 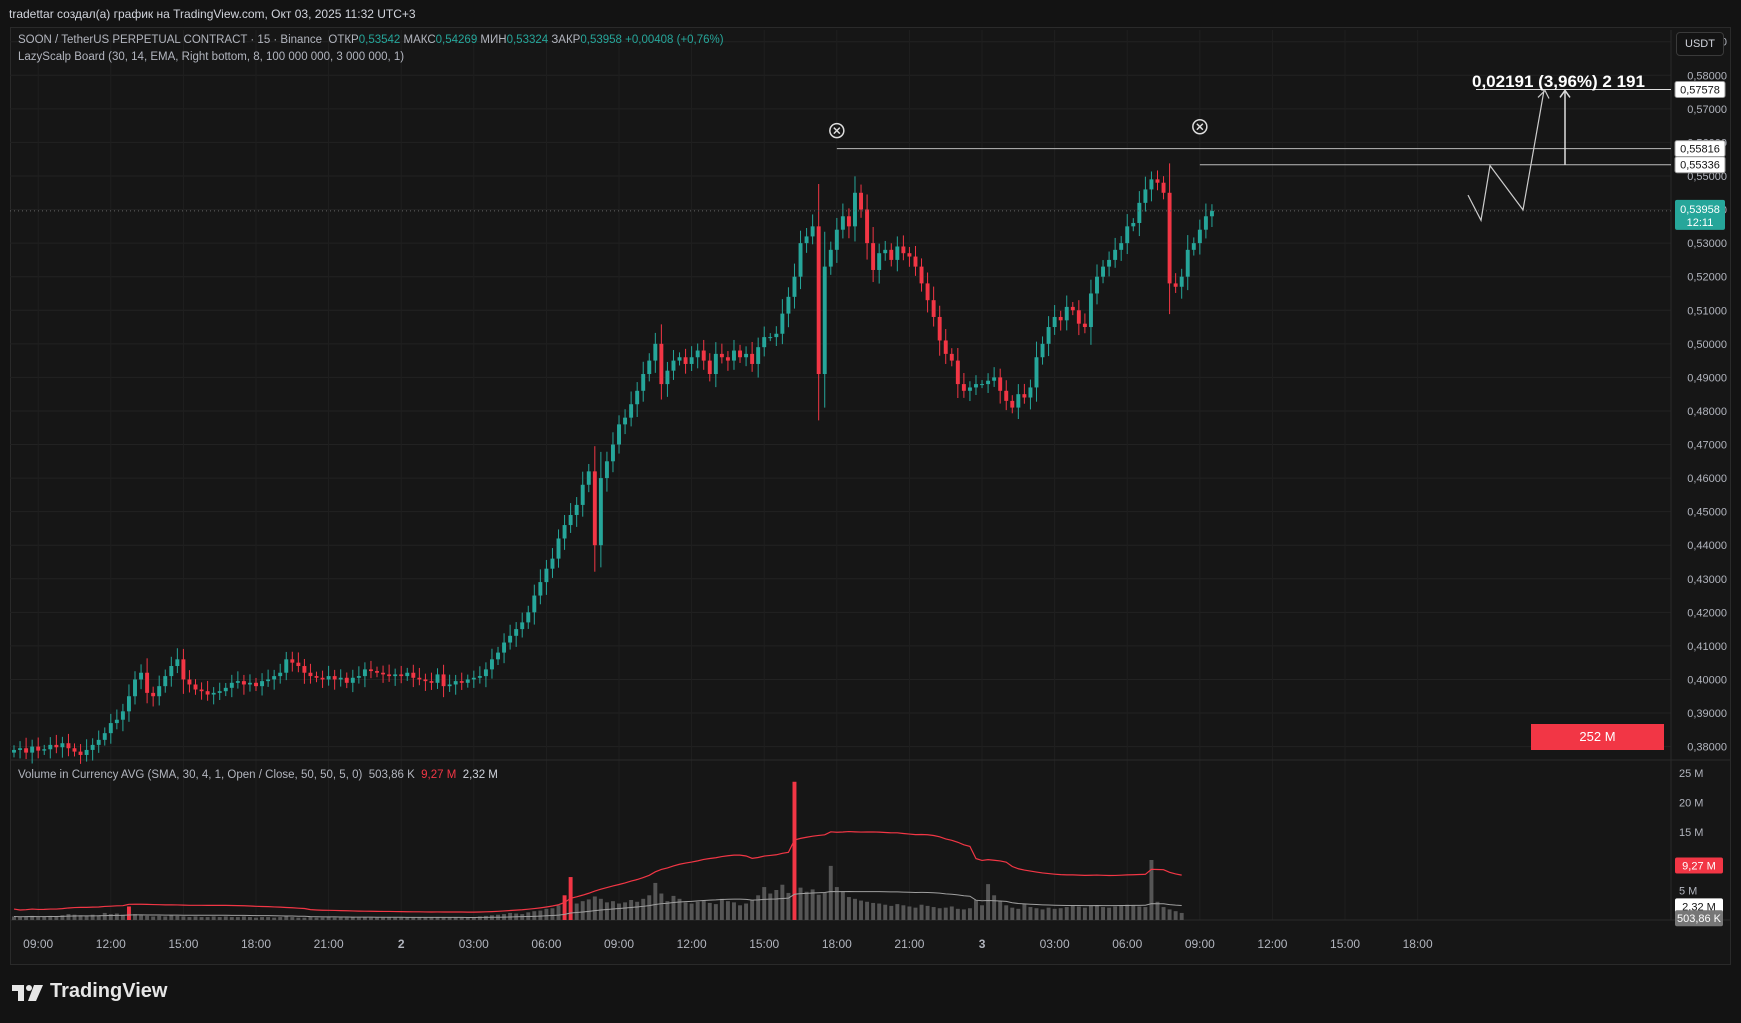 What do you see at coordinates (1700, 44) in the screenshot?
I see `currency-button: USDT` at bounding box center [1700, 44].